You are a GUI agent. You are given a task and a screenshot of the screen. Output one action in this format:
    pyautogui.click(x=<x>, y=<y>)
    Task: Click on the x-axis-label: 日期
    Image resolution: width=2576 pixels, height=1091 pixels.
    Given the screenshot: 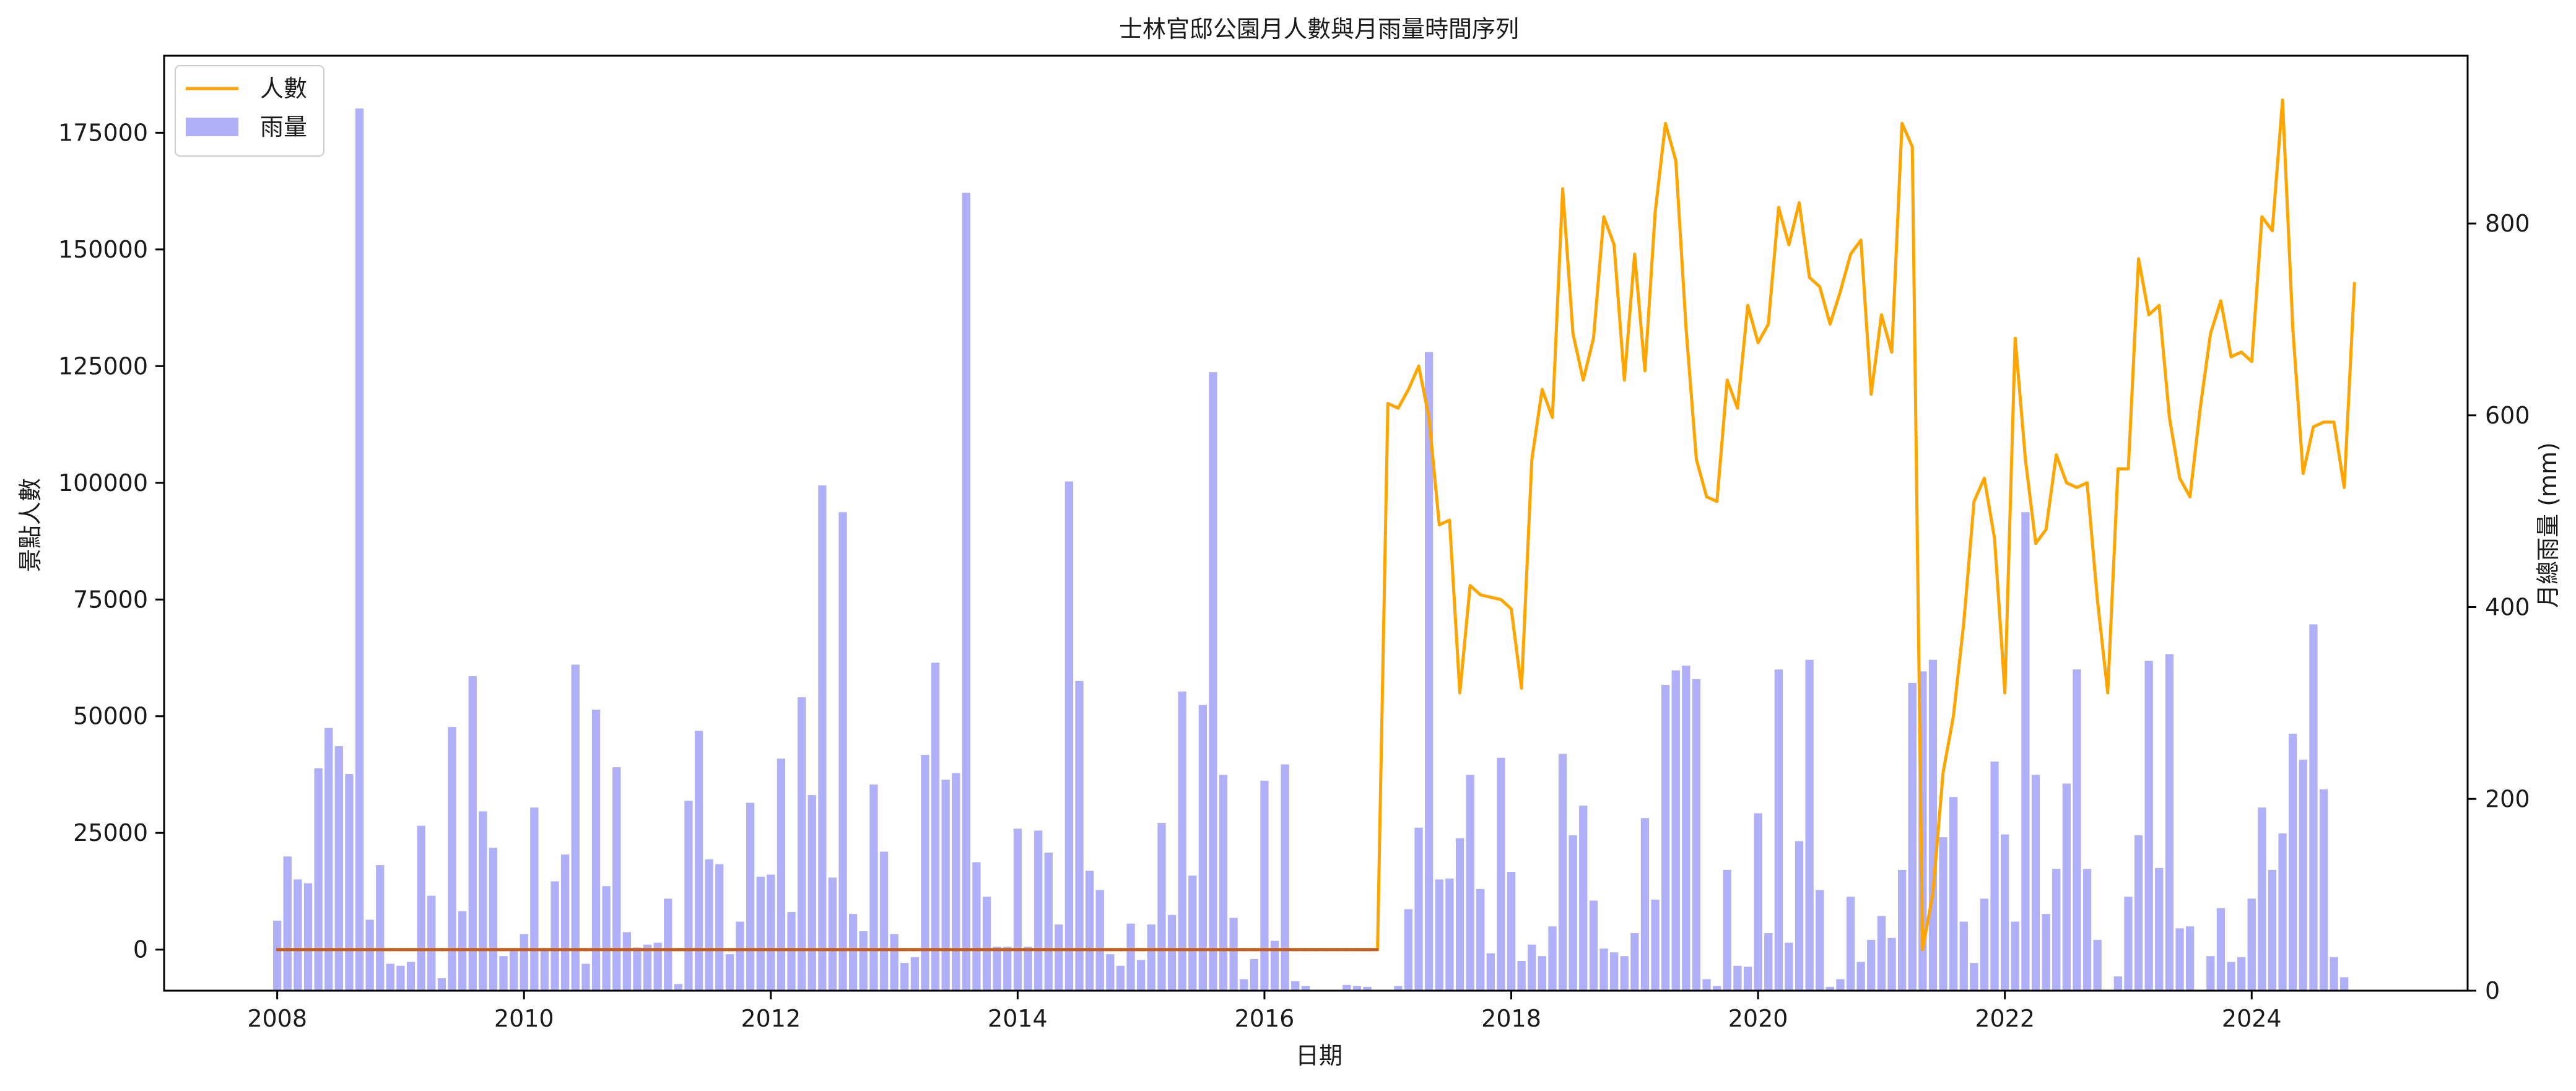 What is the action you would take?
    pyautogui.click(x=1318, y=1055)
    